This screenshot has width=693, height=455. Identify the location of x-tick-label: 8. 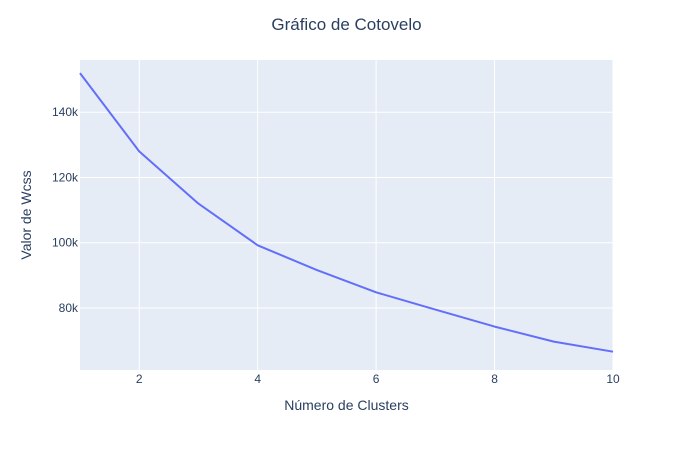
(494, 379).